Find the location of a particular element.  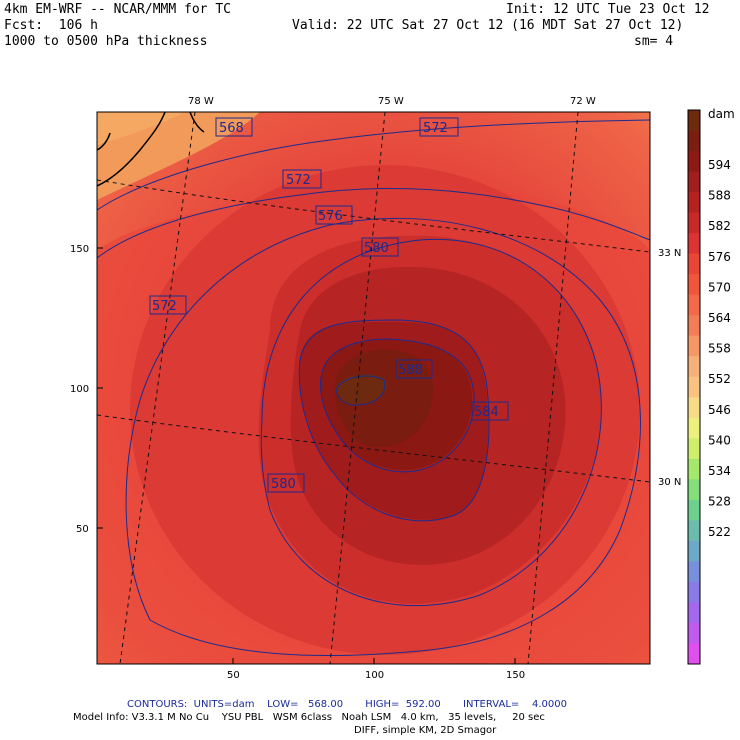

lat-label-30n: 30 N is located at coordinates (669, 482).